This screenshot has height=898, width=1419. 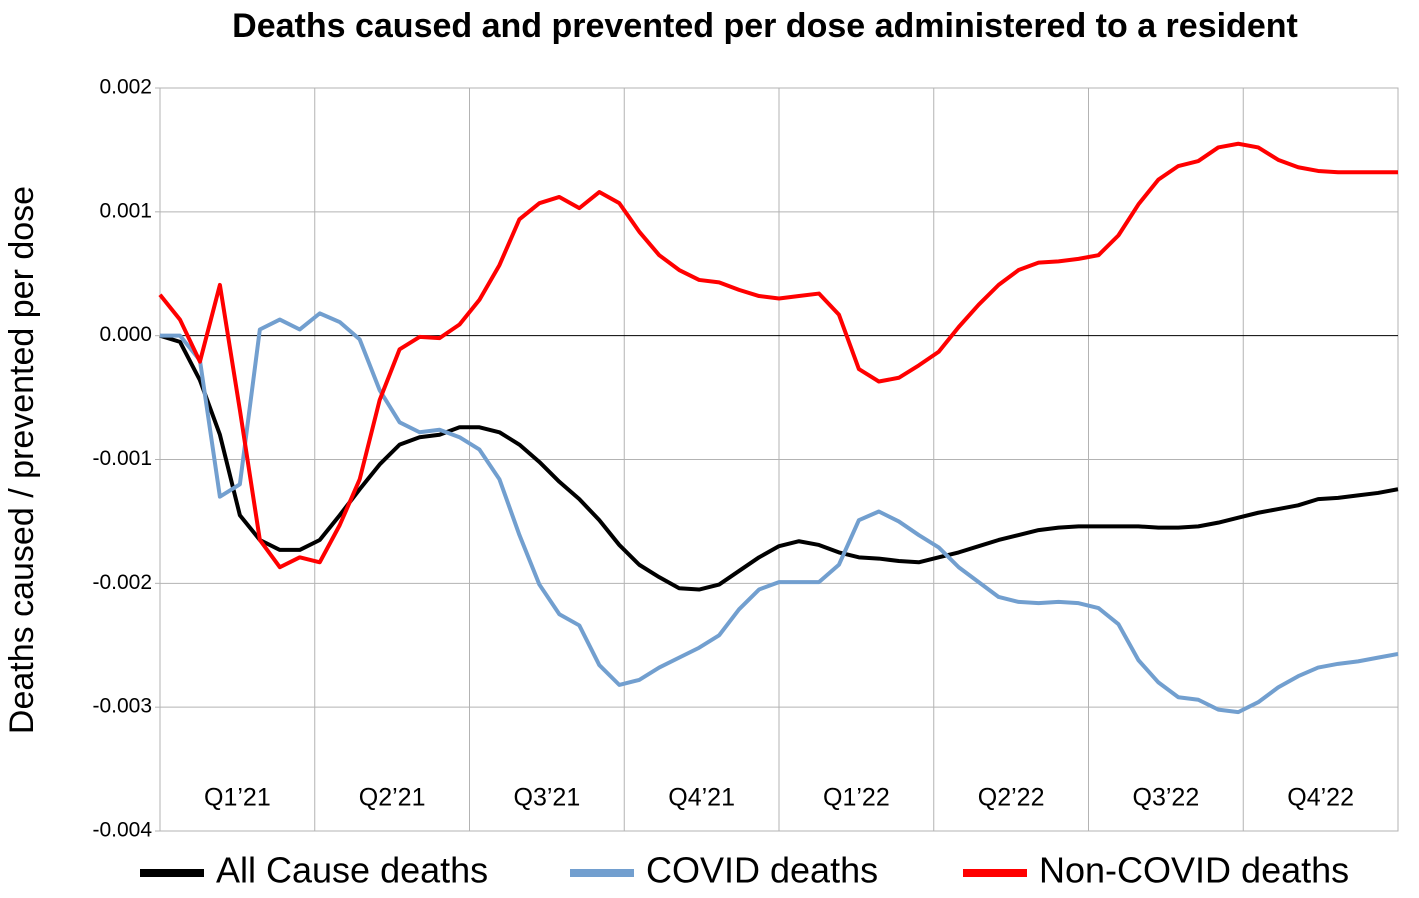 I want to click on legend-label: All Cause deaths, so click(x=352, y=870).